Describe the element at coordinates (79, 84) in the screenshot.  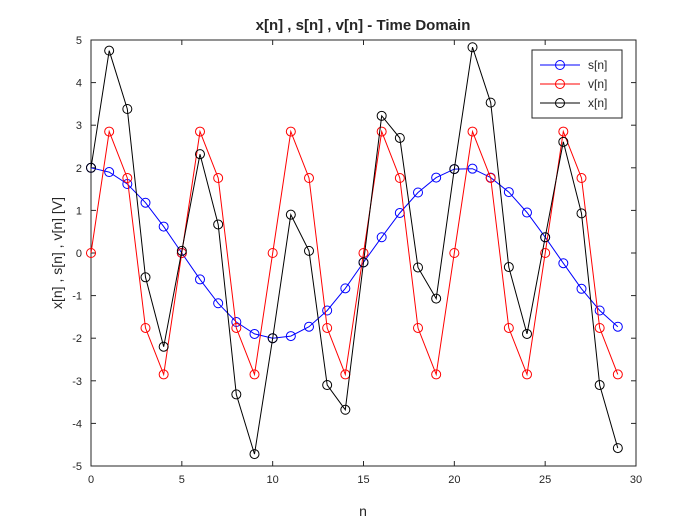
I see `y-tick-label: 4` at that location.